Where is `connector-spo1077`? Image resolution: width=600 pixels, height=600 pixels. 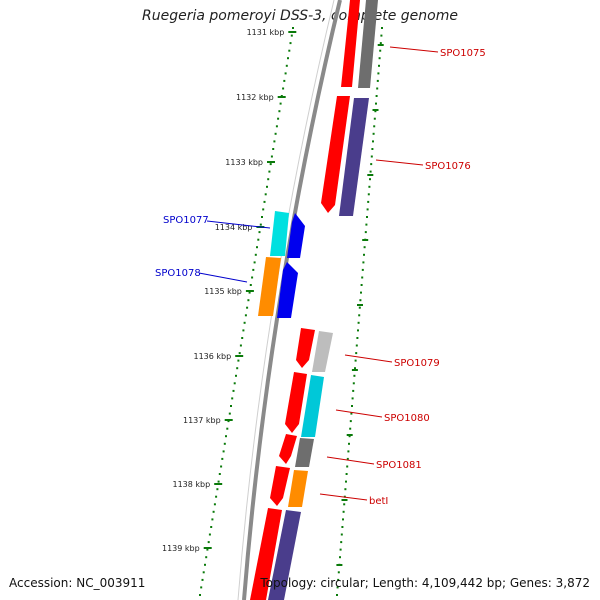
connector-spo1077 is located at coordinates (238, 224).